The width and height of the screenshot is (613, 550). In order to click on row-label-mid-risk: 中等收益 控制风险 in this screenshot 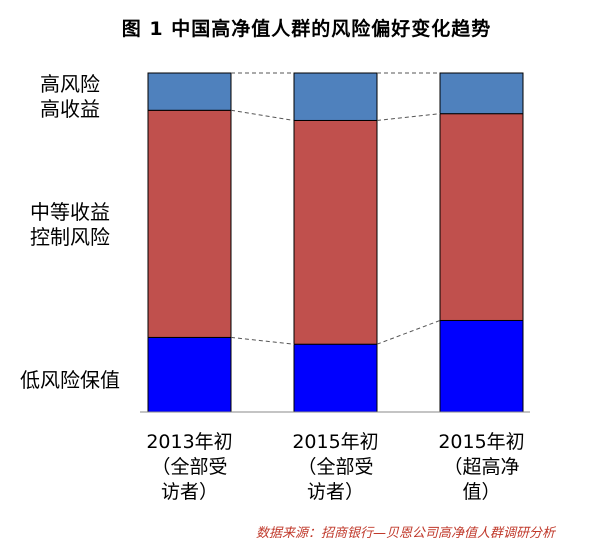, I will do `click(70, 225)`.